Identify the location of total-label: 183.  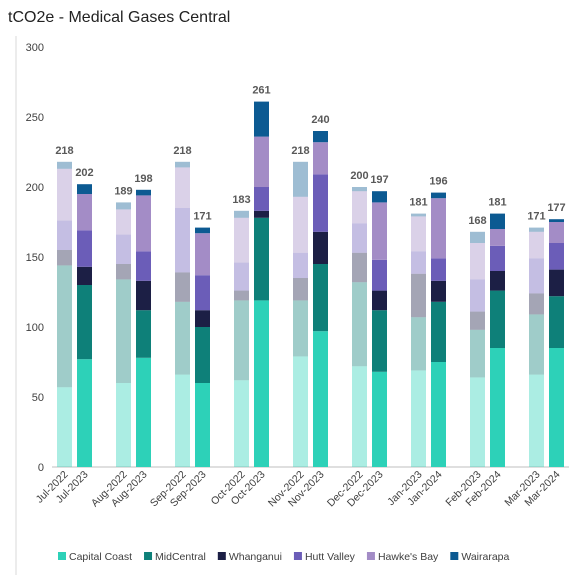
(241, 200).